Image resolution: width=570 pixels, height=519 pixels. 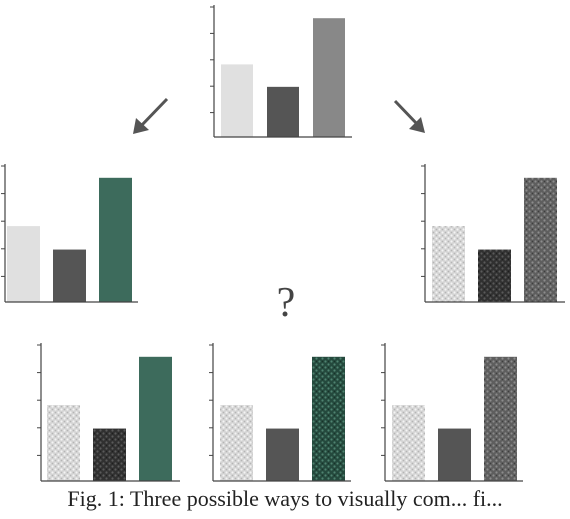 I want to click on question-mark: ?, so click(x=286, y=303).